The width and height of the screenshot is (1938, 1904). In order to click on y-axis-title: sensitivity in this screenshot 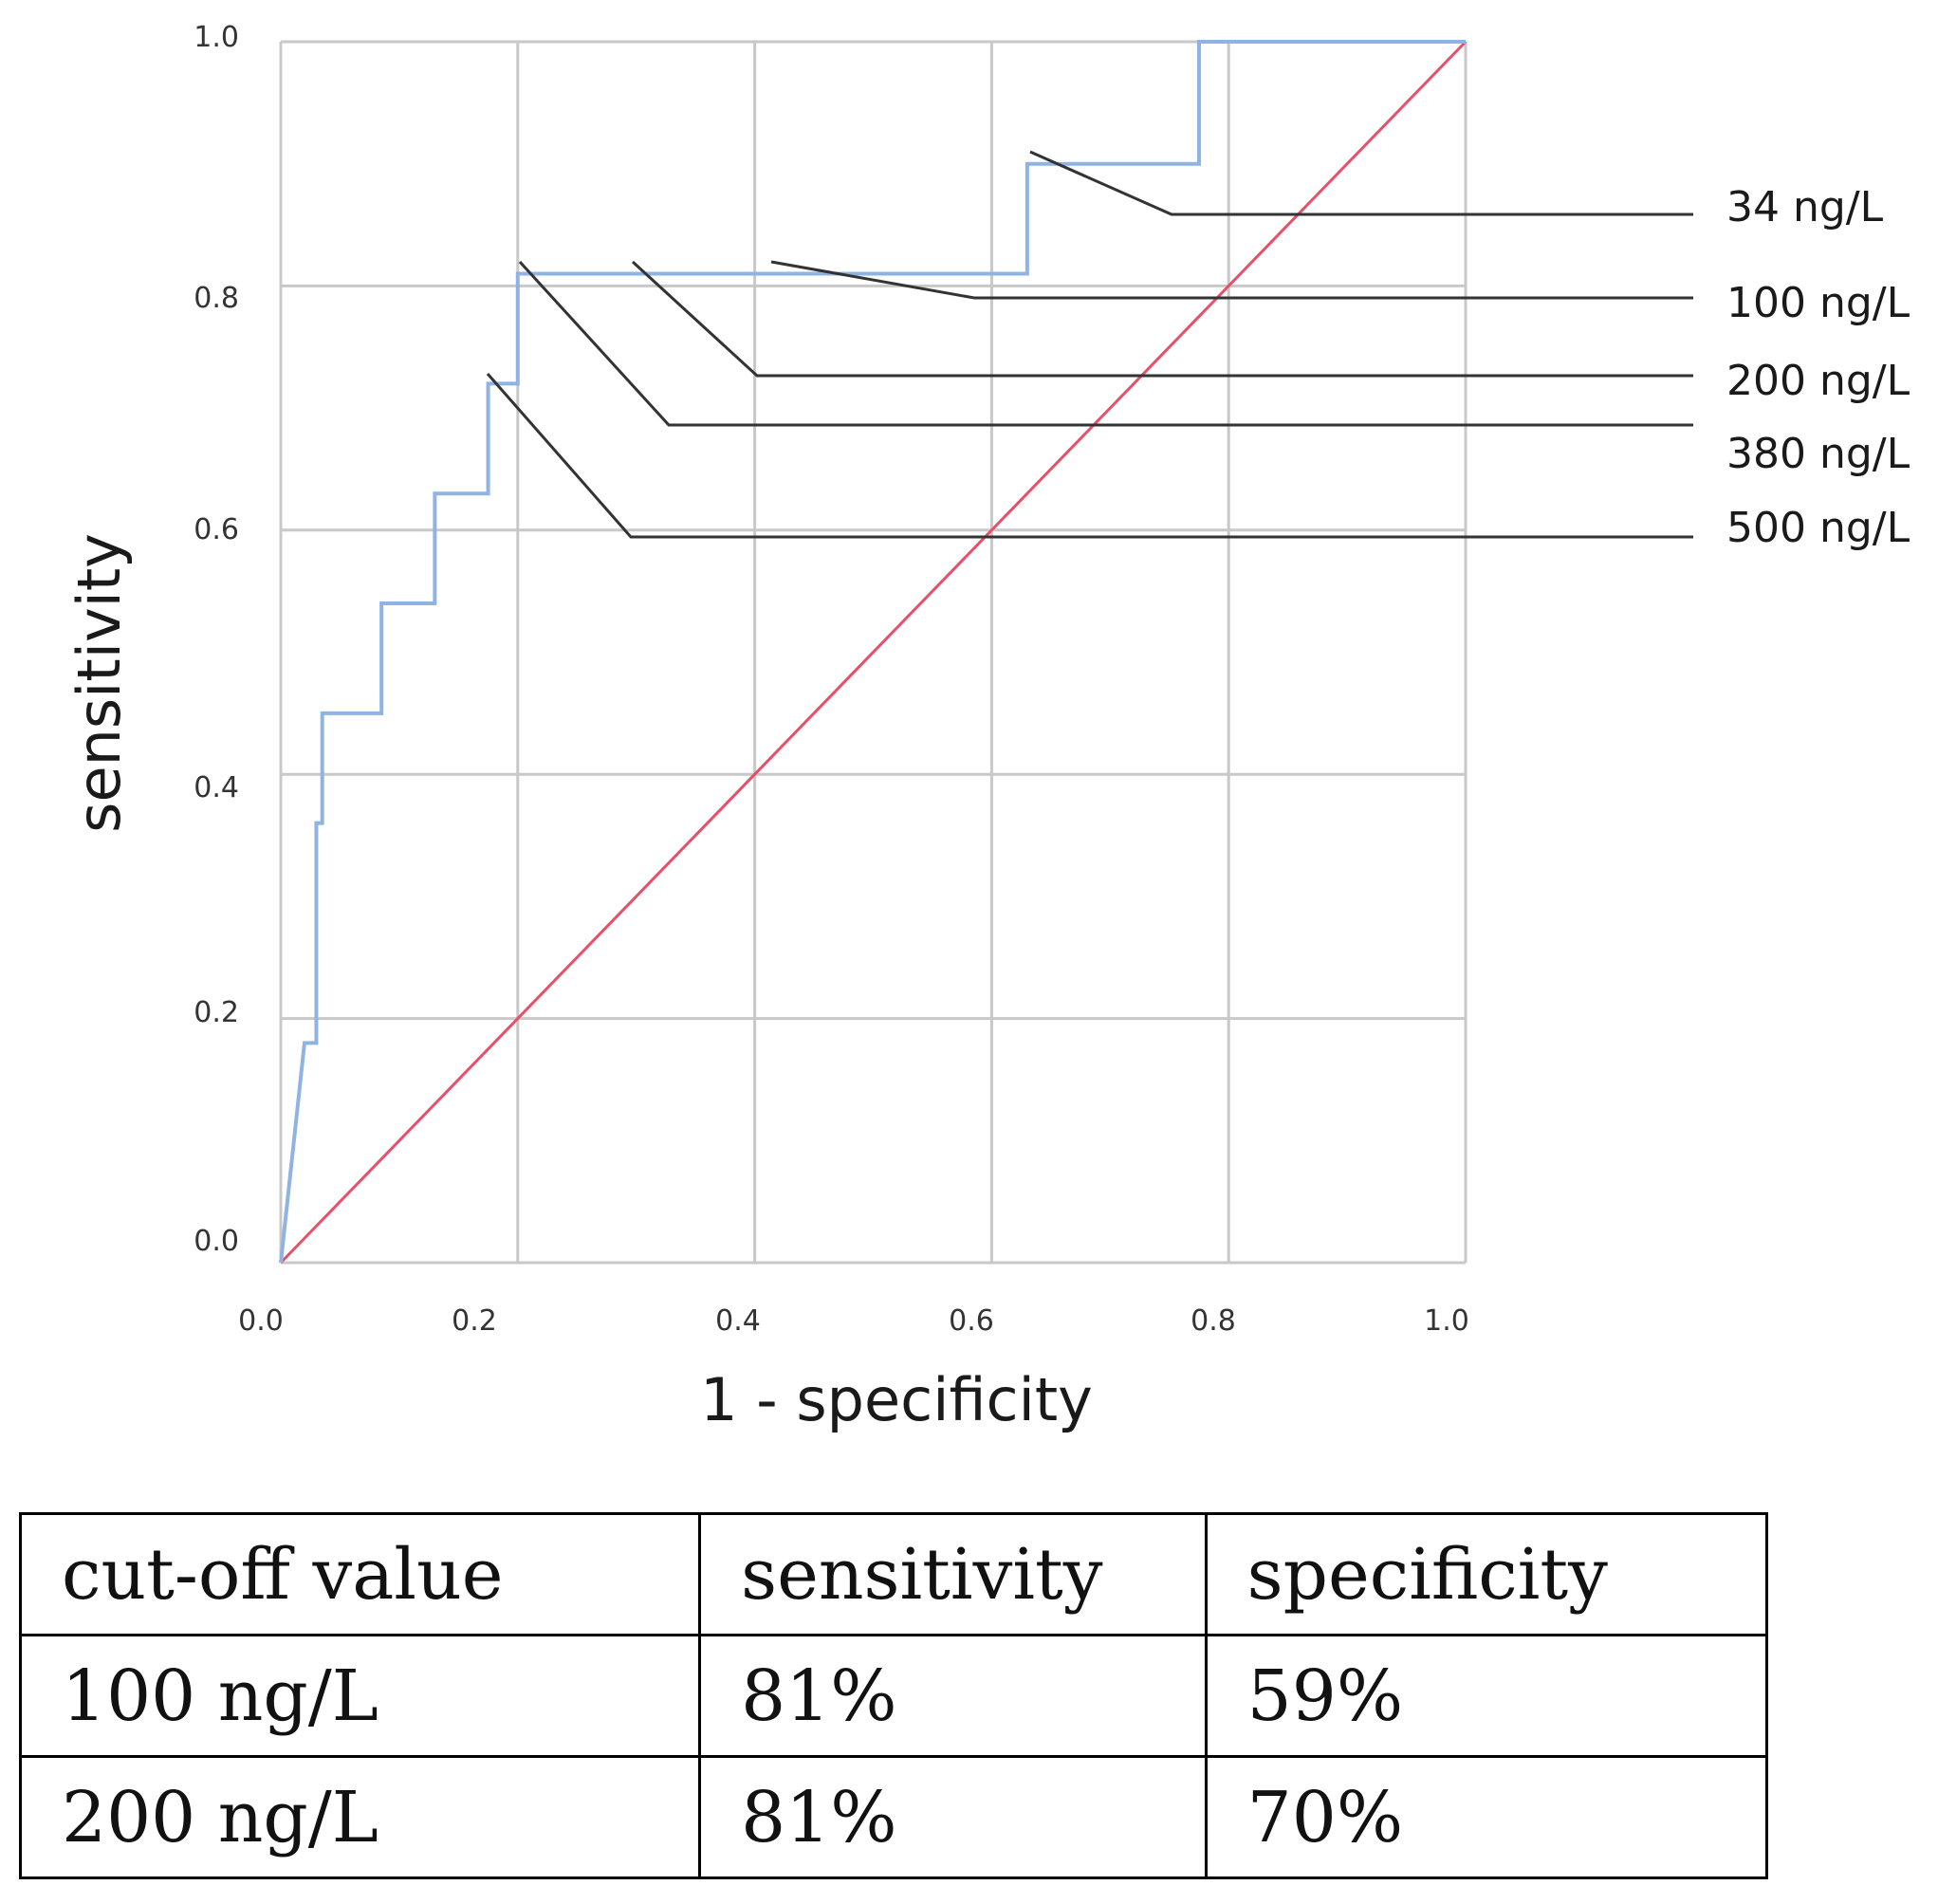, I will do `click(99, 683)`.